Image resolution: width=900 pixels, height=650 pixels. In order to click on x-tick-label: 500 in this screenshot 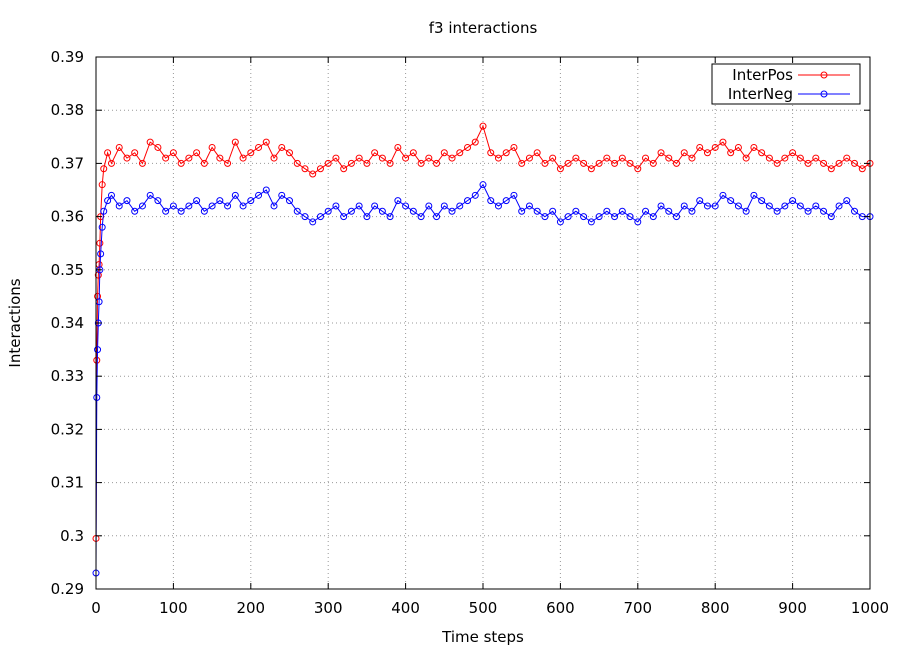, I will do `click(483, 608)`.